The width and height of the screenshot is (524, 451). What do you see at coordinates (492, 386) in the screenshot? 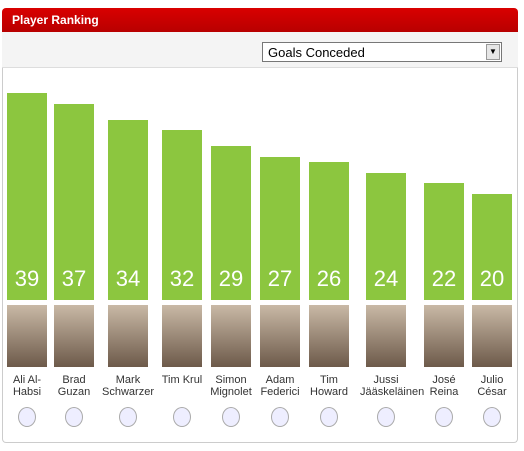
I see `player-name: Julio César` at bounding box center [492, 386].